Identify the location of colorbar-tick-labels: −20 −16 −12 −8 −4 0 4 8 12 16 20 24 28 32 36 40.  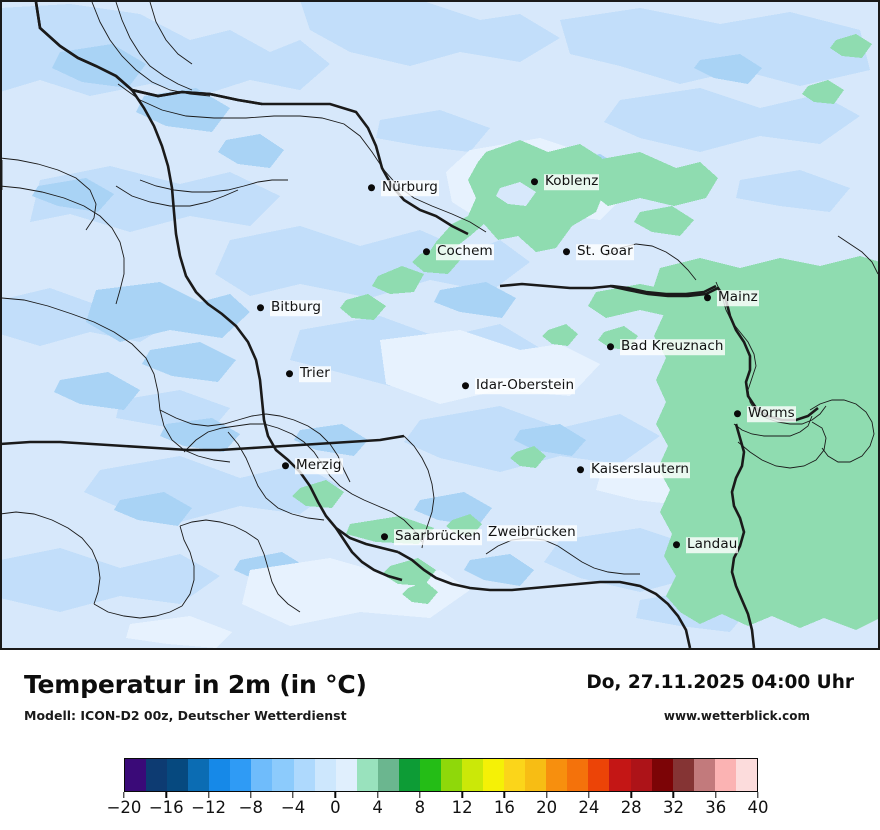
(438, 810).